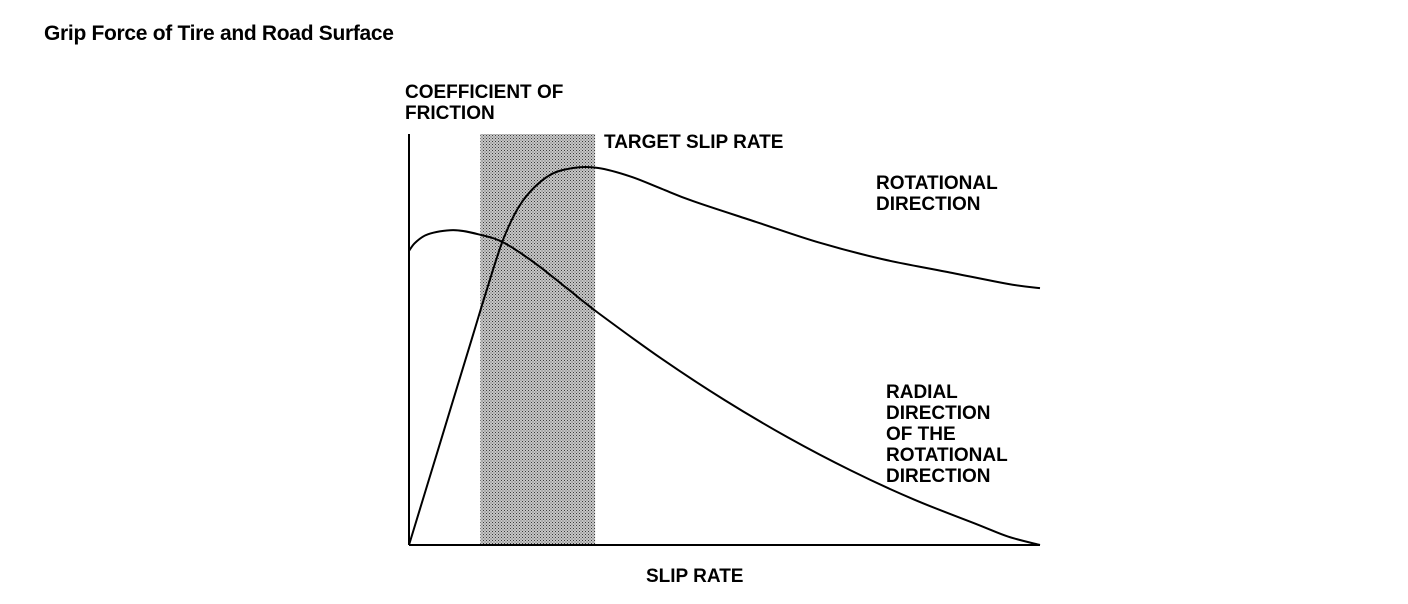 This screenshot has width=1408, height=604. What do you see at coordinates (937, 183) in the screenshot?
I see `series-label-rotational-line-1: ROTATIONAL` at bounding box center [937, 183].